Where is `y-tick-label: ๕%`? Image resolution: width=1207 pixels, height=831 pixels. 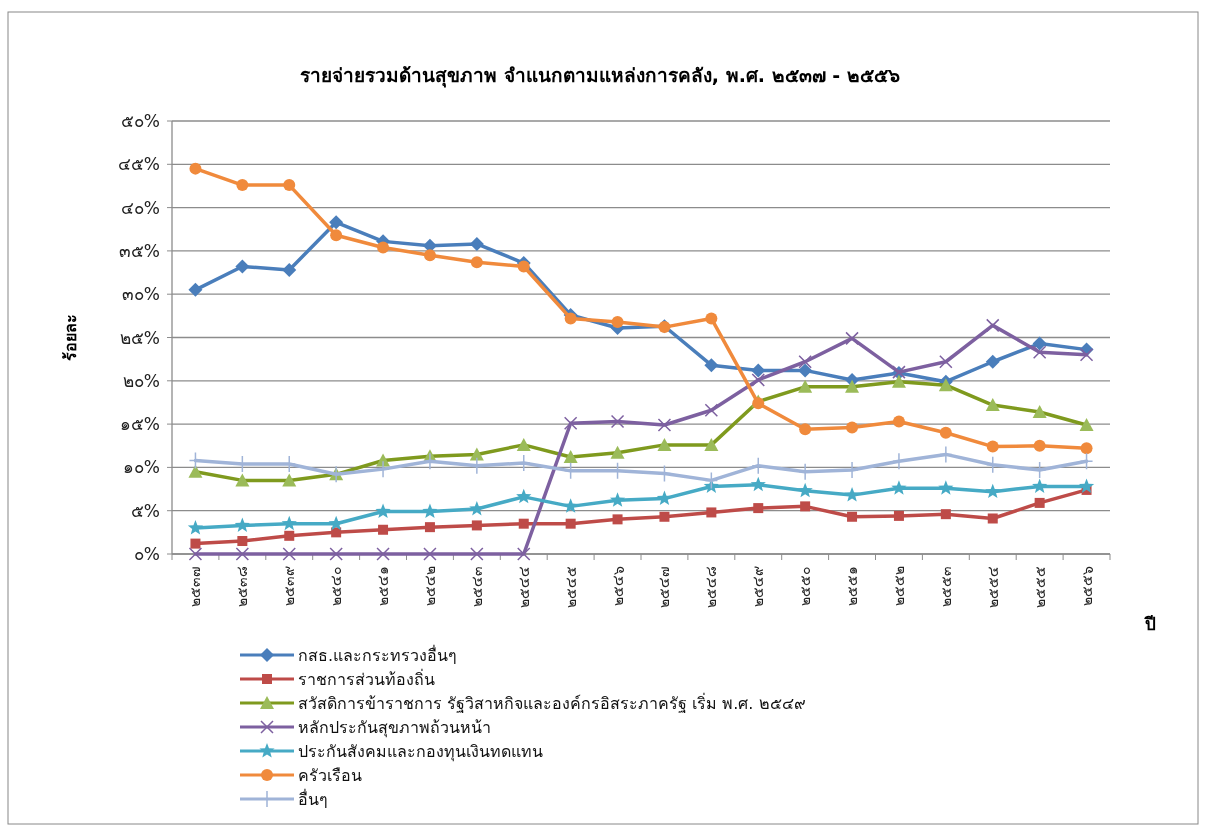
y-tick-label: ๕% is located at coordinates (145, 510).